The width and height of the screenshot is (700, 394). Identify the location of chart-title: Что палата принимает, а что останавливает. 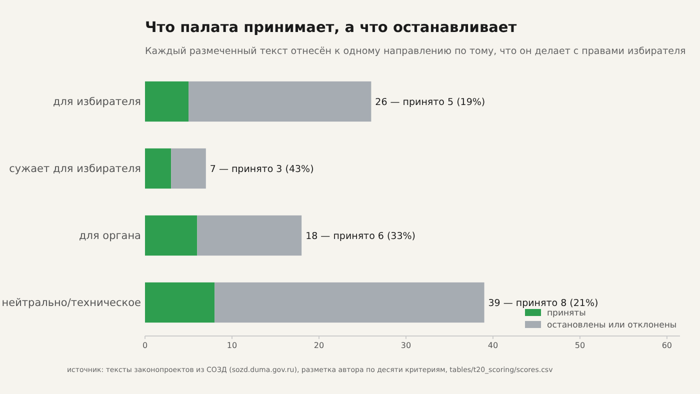
(331, 28).